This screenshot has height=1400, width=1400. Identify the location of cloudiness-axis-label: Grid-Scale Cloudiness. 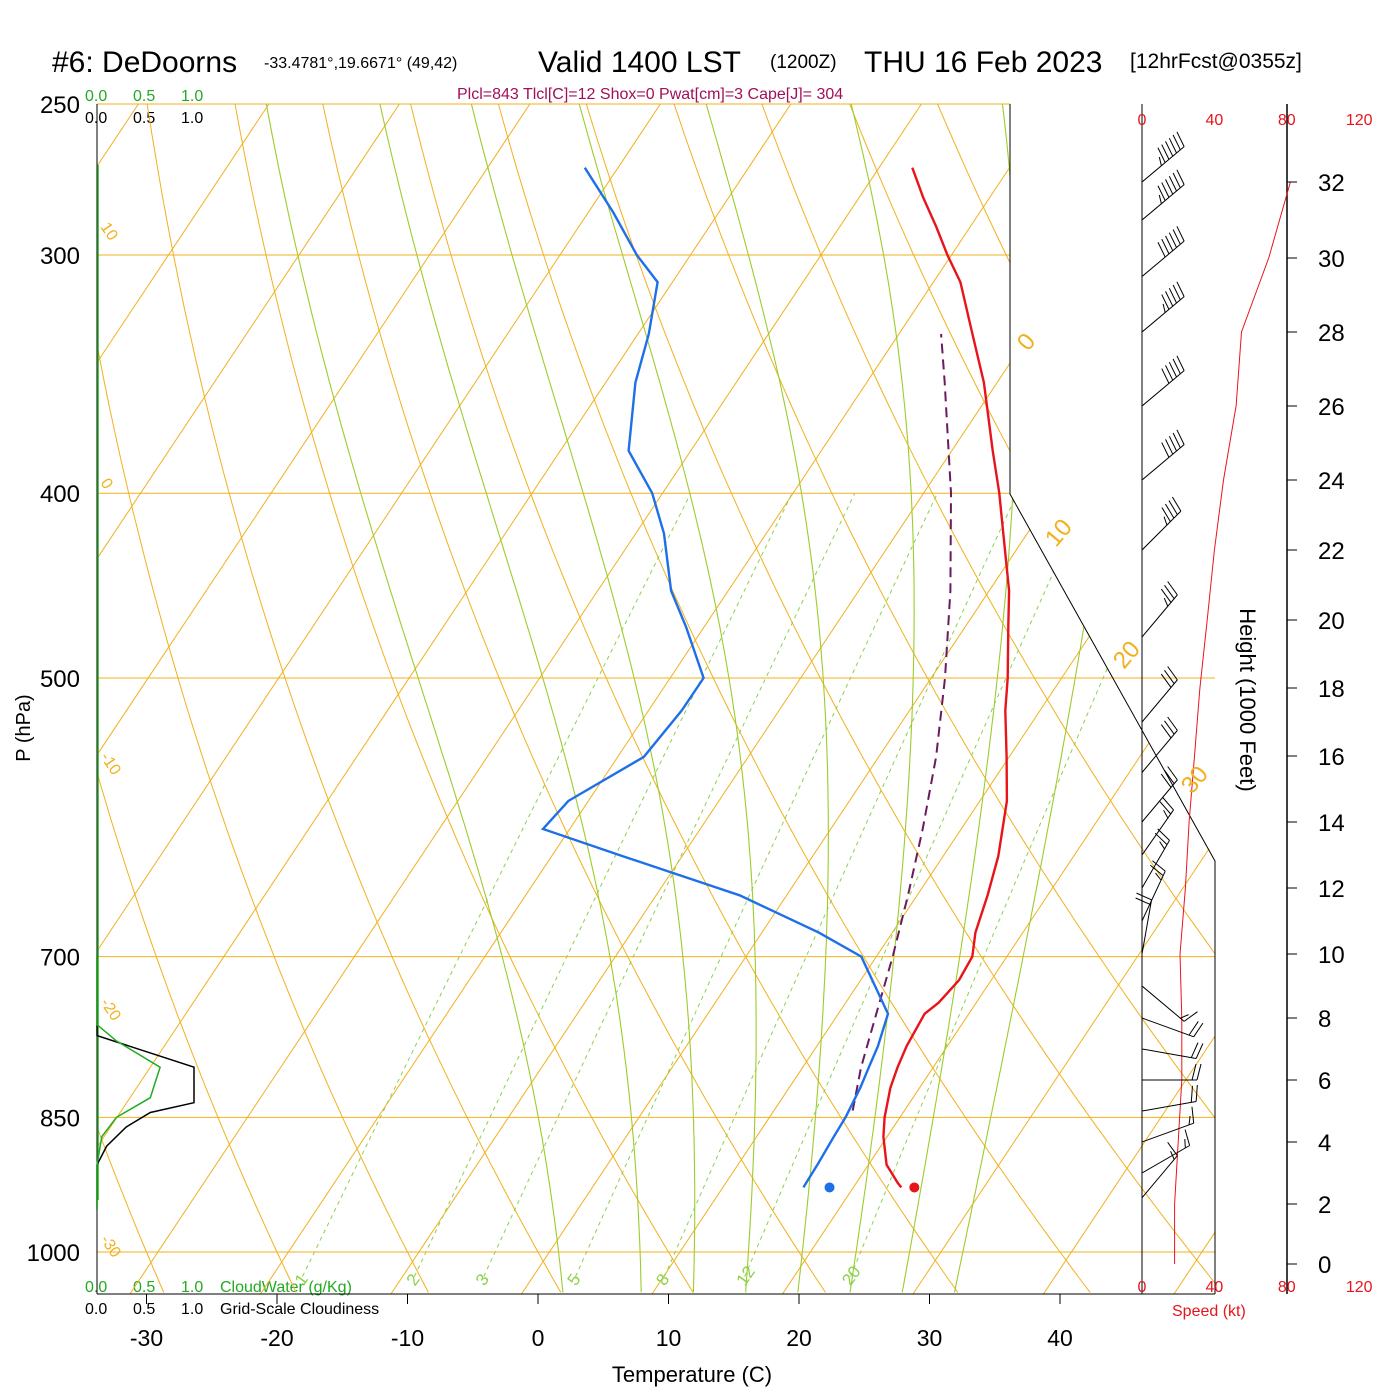
(299, 1309).